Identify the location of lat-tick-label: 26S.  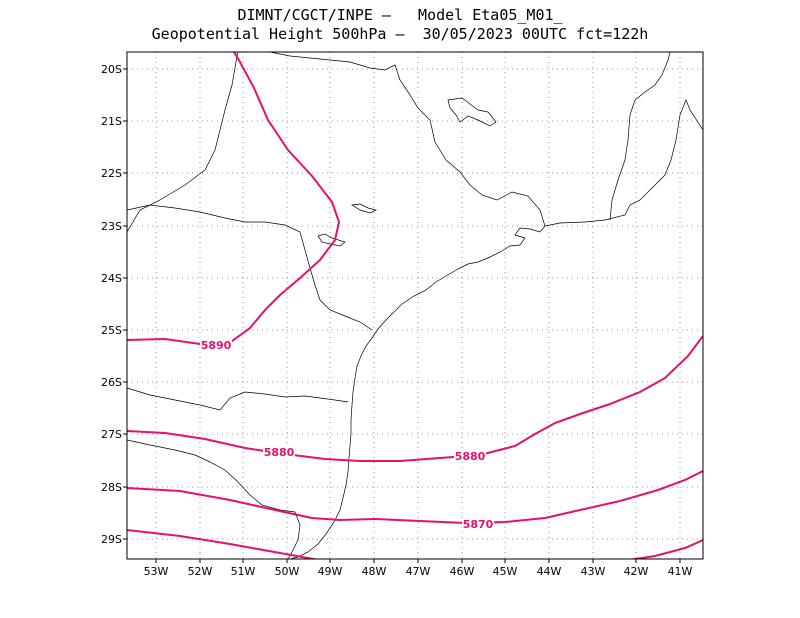
(111, 382).